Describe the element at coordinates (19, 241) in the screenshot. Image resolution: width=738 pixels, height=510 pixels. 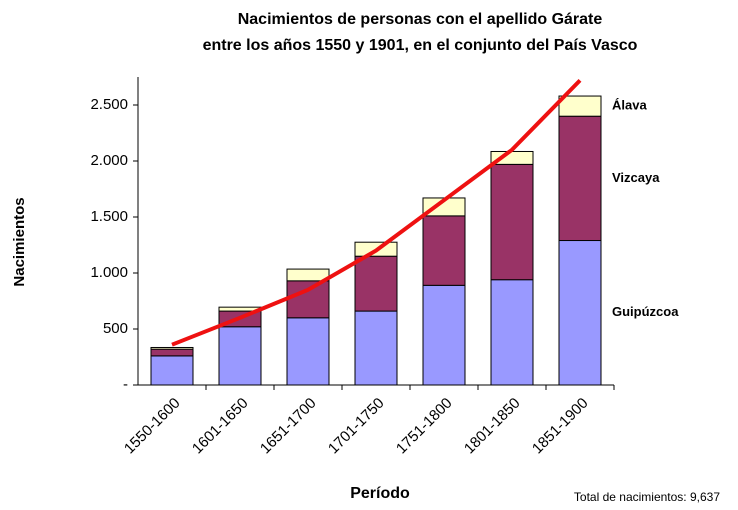
I see `y-axis-label: Nacimientos` at that location.